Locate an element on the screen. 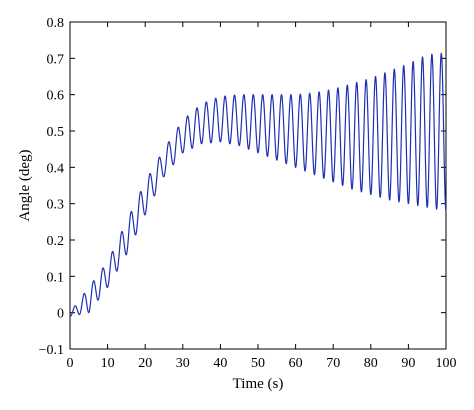  y-tick-label: 0.6 is located at coordinates (56, 96).